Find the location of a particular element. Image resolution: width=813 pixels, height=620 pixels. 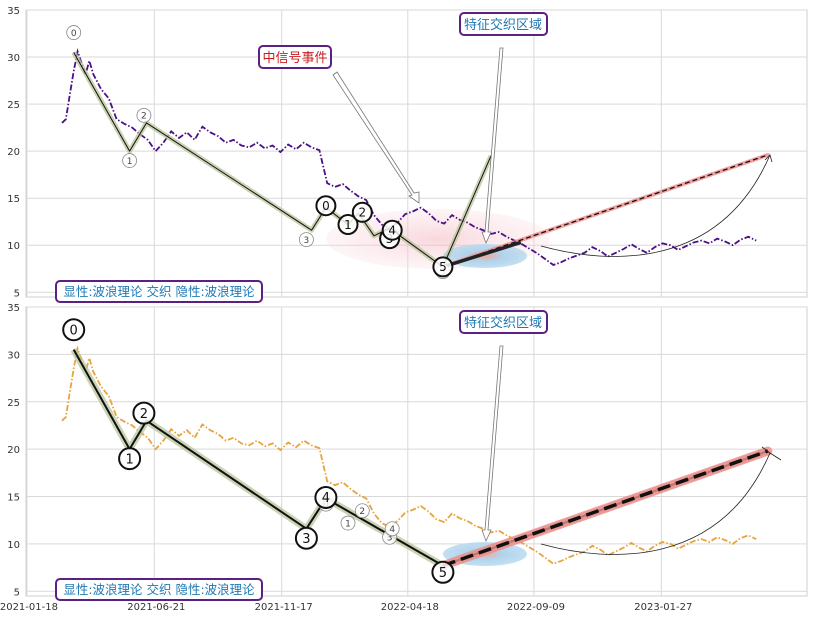

signal-event-arrow is located at coordinates (376, 137).